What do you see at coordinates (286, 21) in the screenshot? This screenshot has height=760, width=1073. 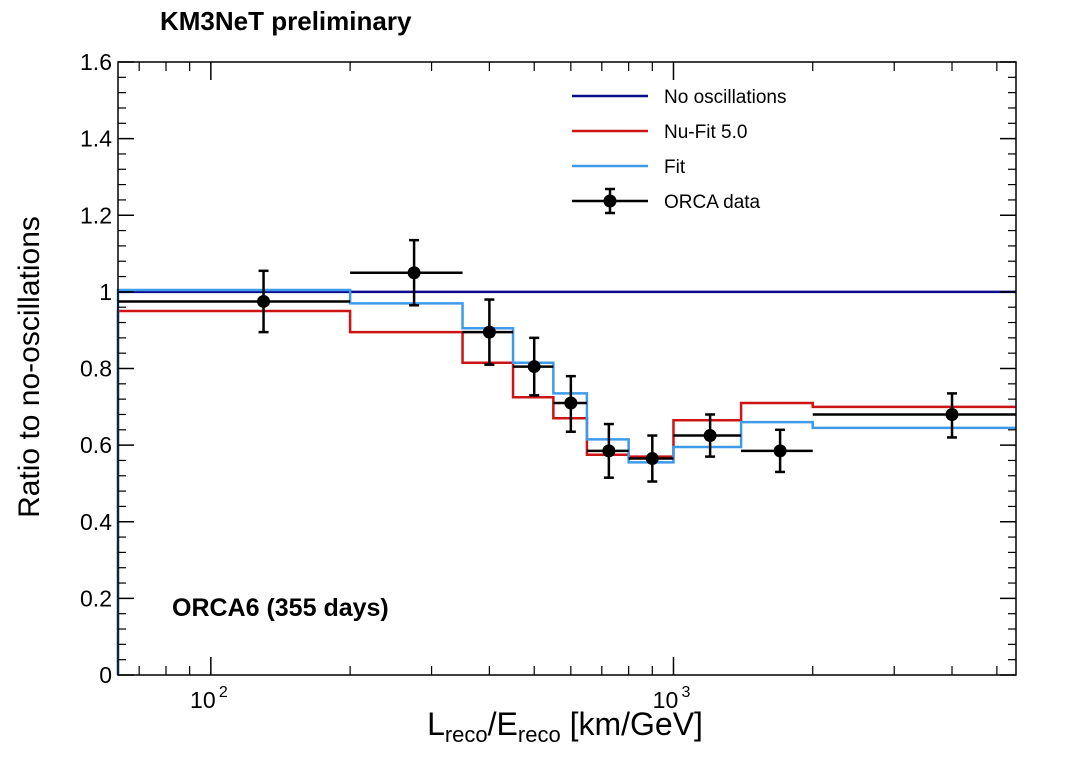 I see `chart-title: KM3NeT preliminary` at bounding box center [286, 21].